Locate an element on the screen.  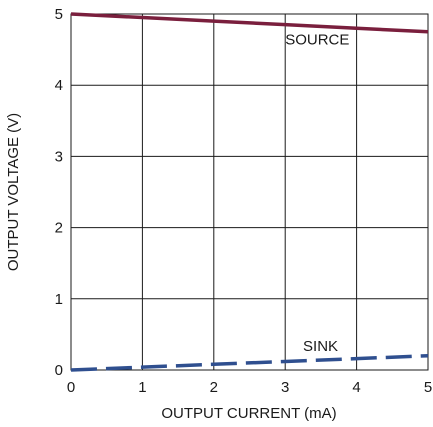
y-tick-label-3: 3 is located at coordinates (59, 156).